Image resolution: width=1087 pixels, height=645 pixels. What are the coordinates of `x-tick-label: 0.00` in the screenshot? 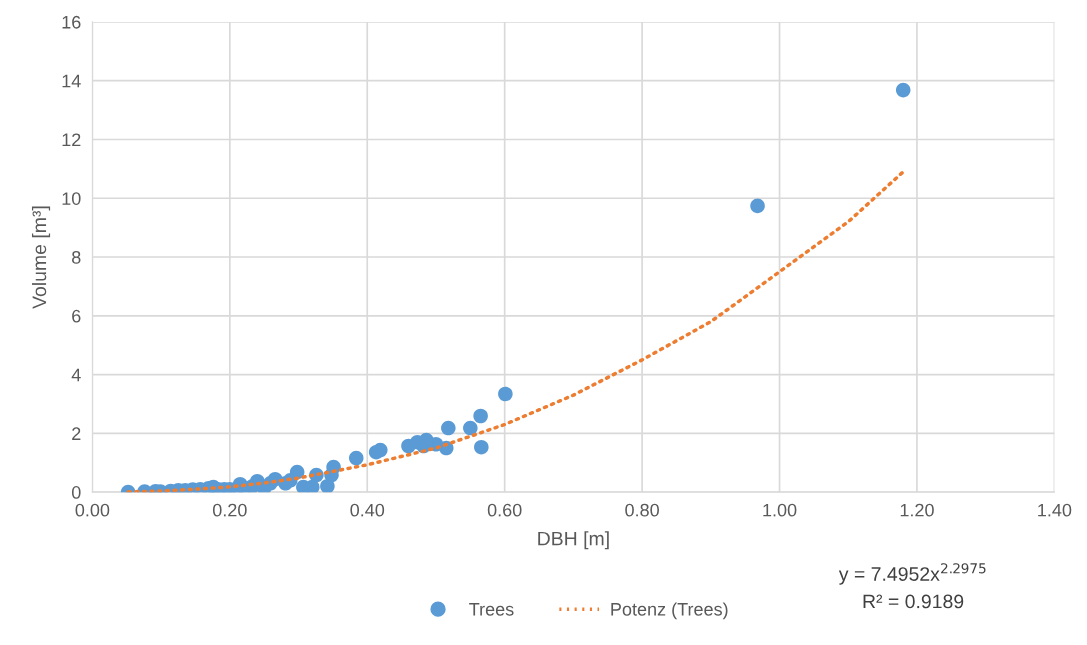 It's located at (92, 510).